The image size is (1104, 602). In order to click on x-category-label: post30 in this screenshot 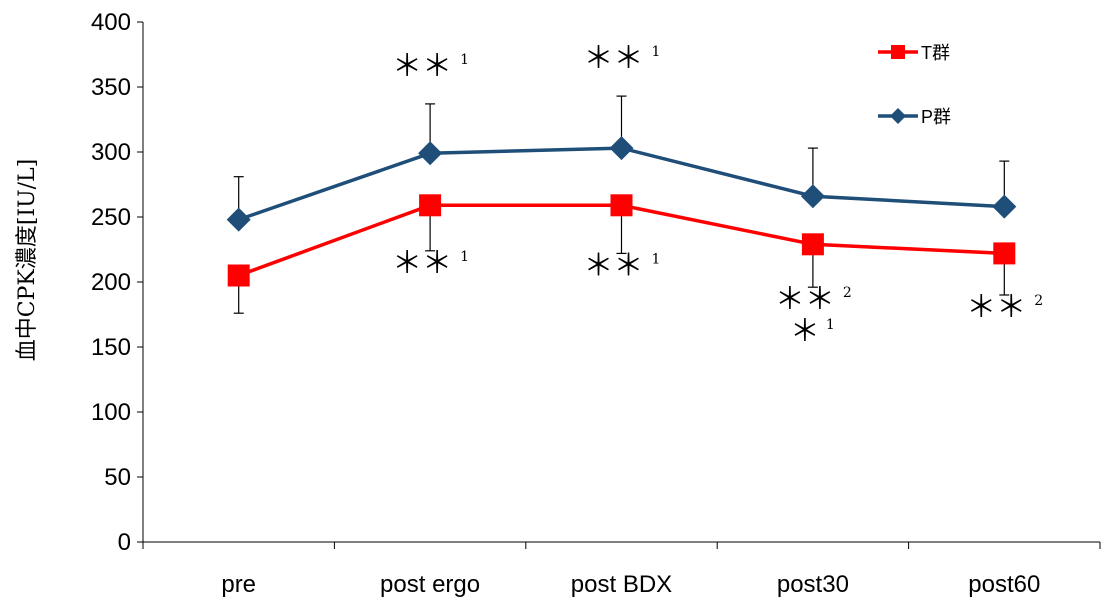, I will do `click(813, 584)`.